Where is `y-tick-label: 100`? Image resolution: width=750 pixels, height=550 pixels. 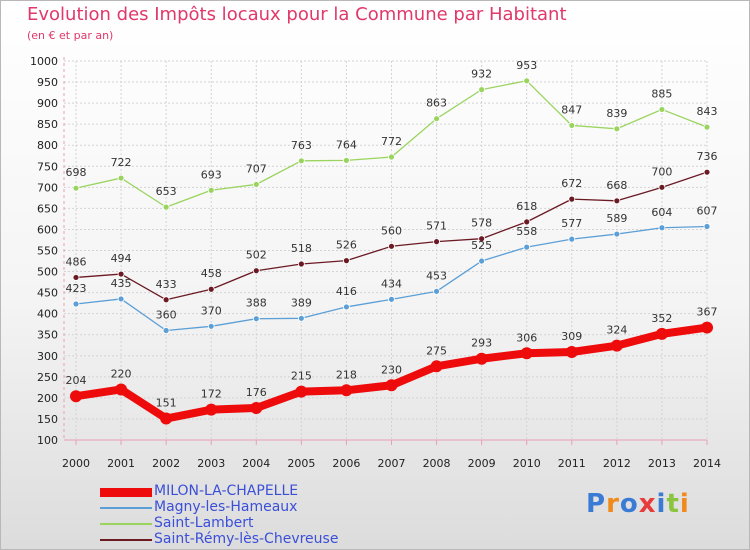 y-tick-label: 100 is located at coordinates (47, 440).